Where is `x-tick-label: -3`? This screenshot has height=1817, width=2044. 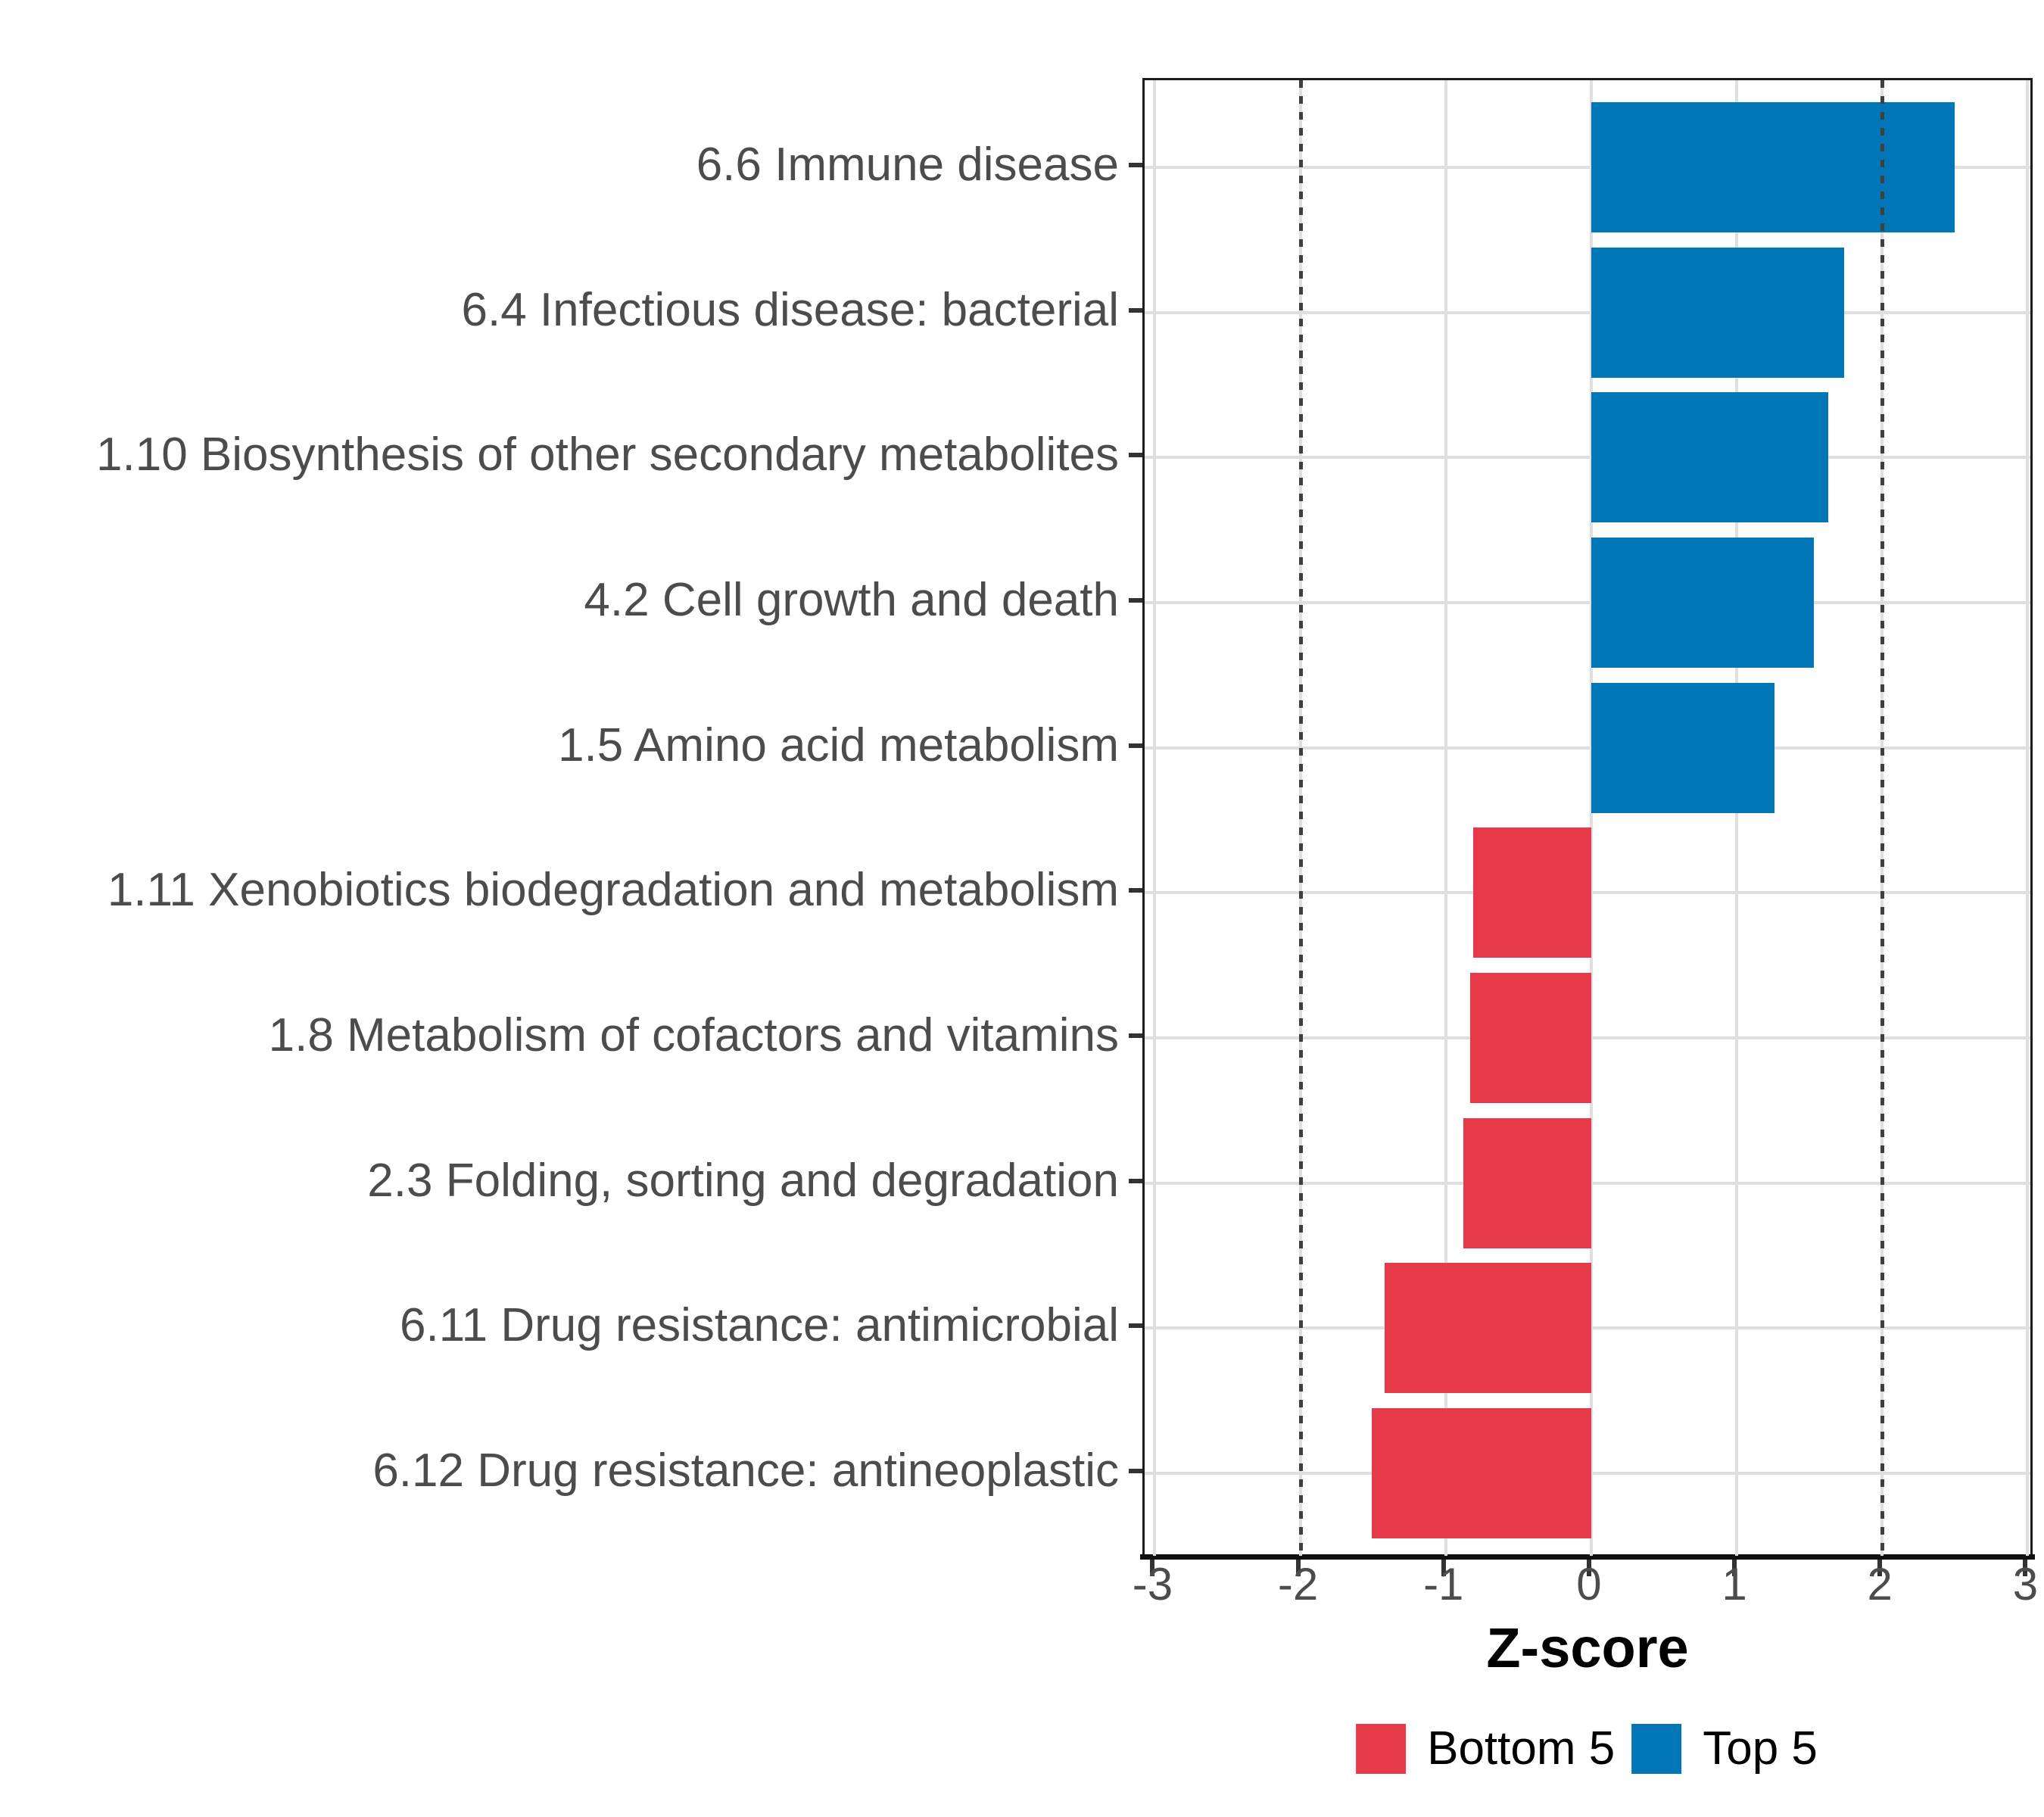 x-tick-label: -3 is located at coordinates (1152, 1584).